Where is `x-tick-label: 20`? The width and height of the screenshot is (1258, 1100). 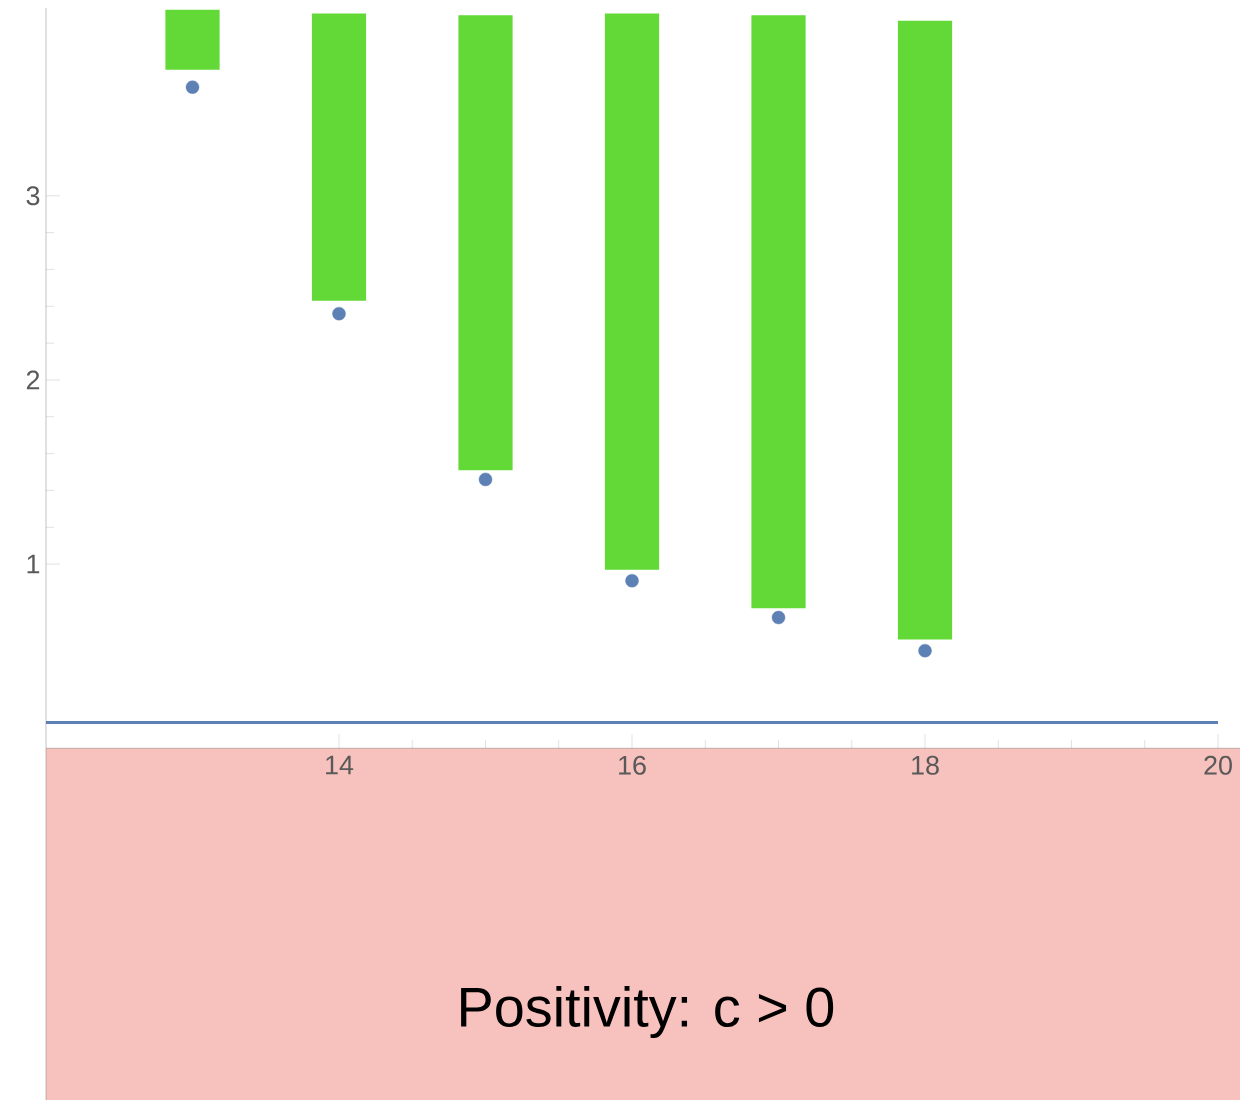 x-tick-label: 20 is located at coordinates (1218, 765).